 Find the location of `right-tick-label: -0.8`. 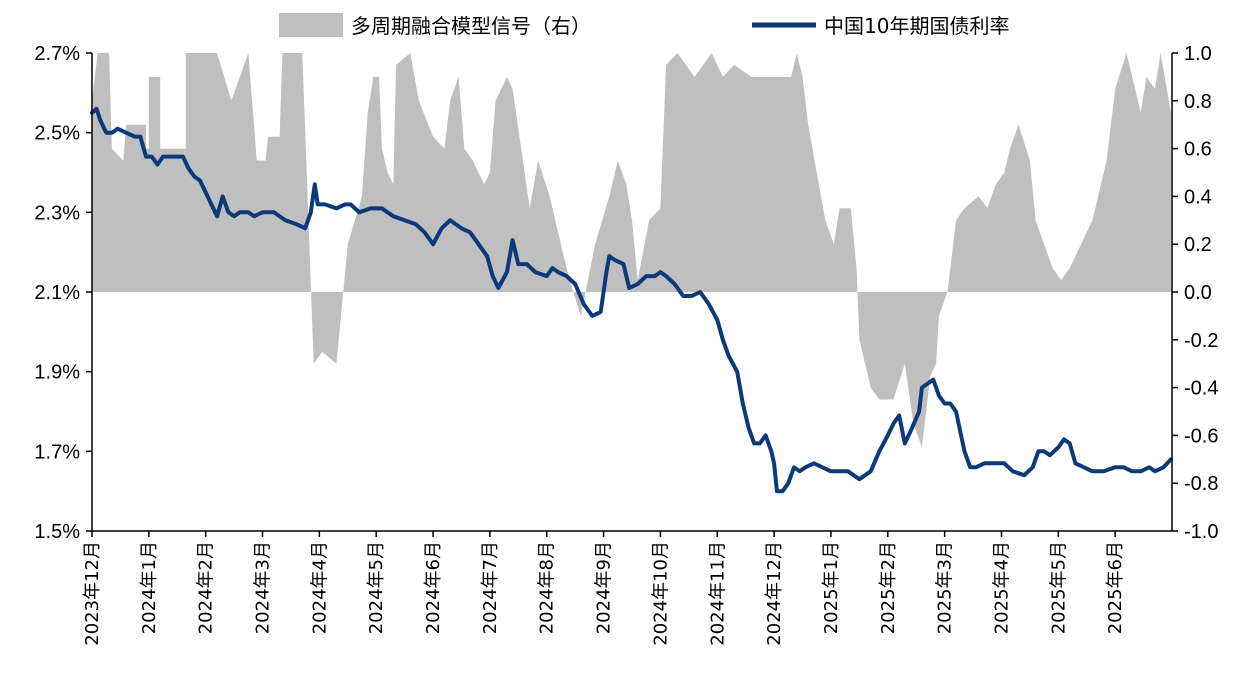

right-tick-label: -0.8 is located at coordinates (1201, 484).